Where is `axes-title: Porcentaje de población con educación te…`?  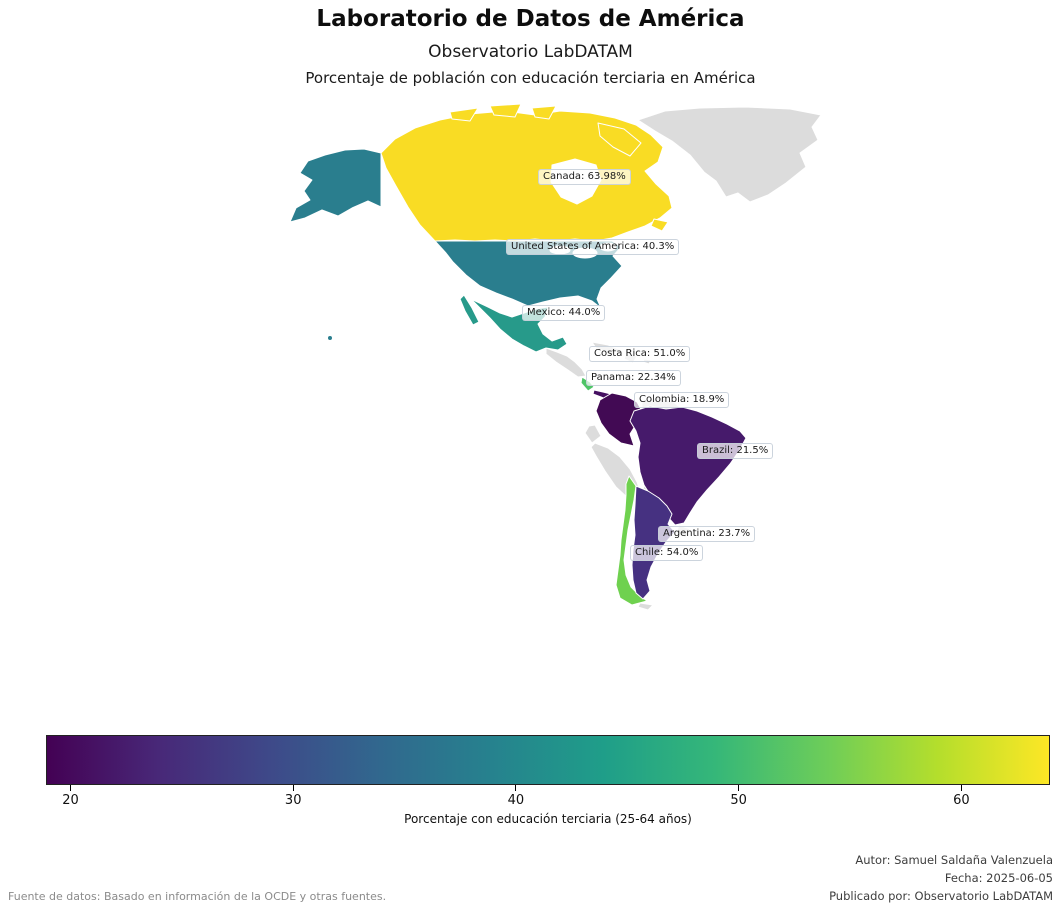 axes-title: Porcentaje de población con educación te… is located at coordinates (530, 78).